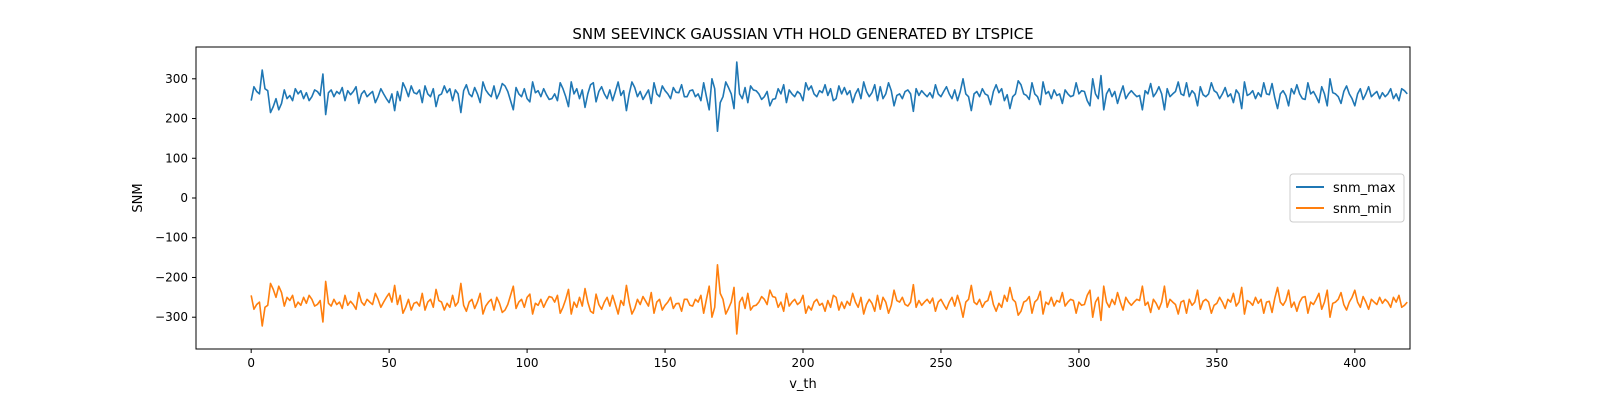  I want to click on y-tick-label: 200, so click(176, 119).